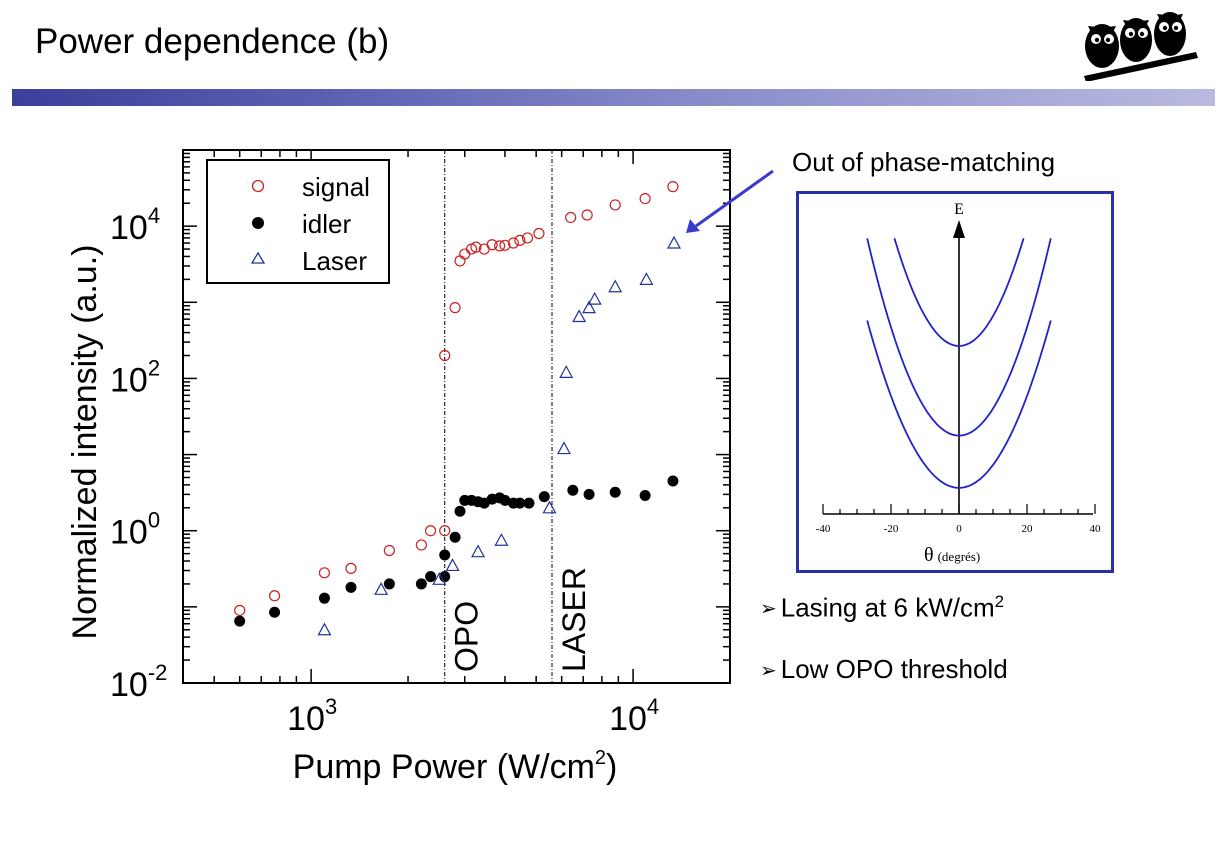  What do you see at coordinates (1028, 529) in the screenshot?
I see `inset-x-tick-label: 20` at bounding box center [1028, 529].